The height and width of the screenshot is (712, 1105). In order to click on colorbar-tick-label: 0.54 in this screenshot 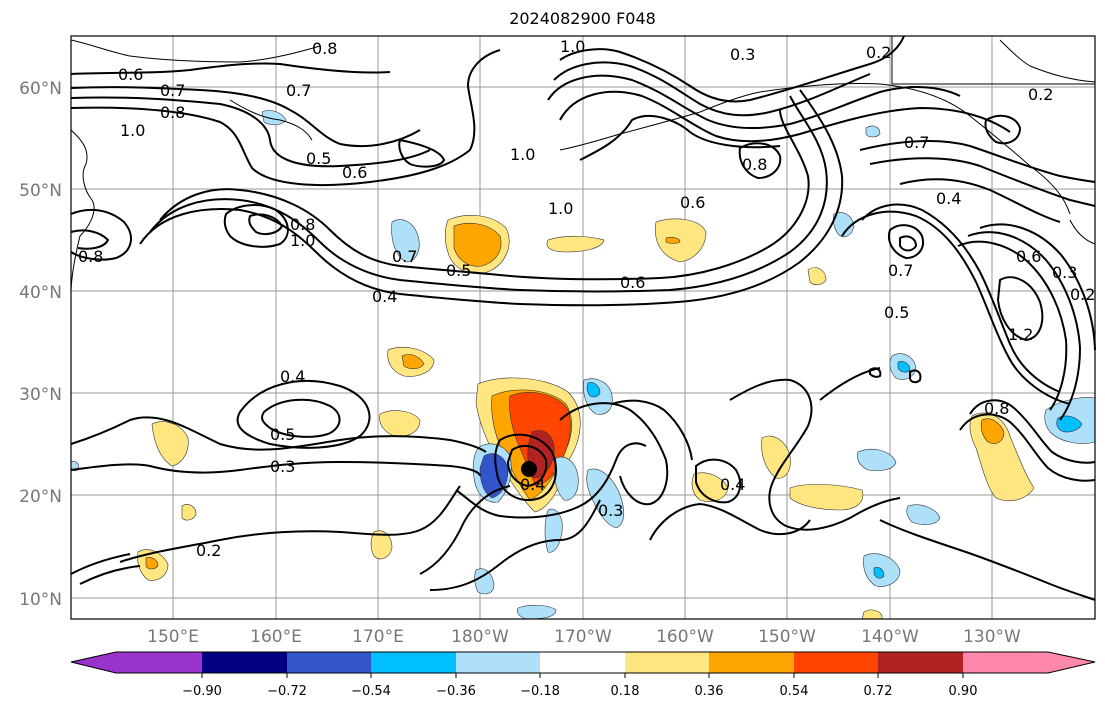, I will do `click(794, 691)`.